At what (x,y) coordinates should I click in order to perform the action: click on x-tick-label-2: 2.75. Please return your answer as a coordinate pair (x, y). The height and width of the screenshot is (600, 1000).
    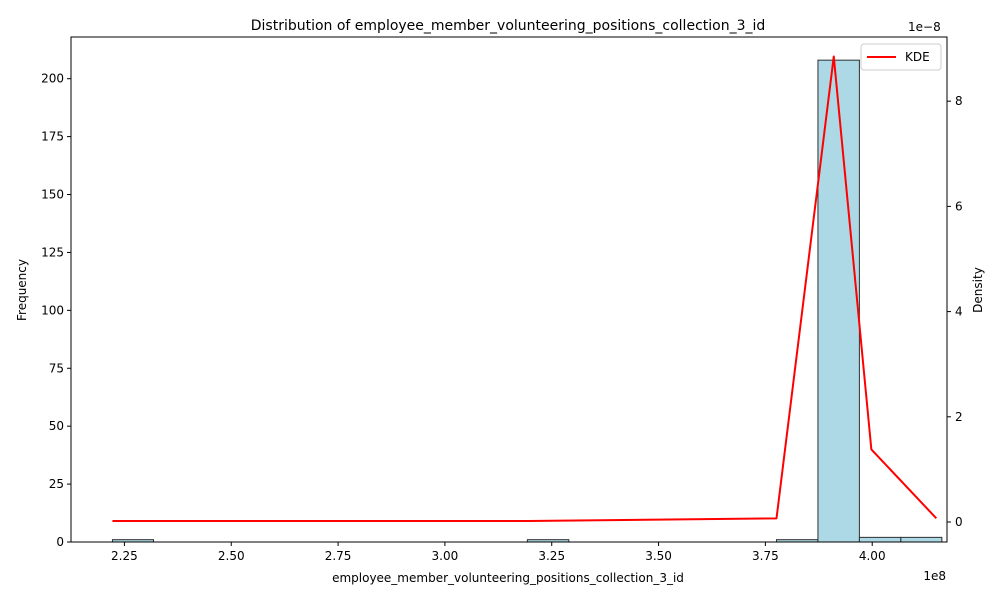
    Looking at the image, I should click on (338, 556).